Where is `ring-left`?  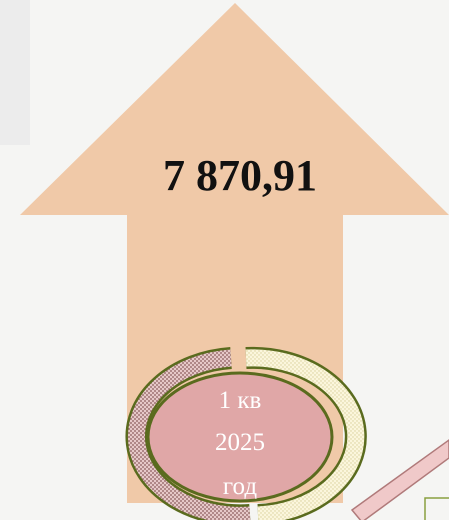 ring-left is located at coordinates (189, 434).